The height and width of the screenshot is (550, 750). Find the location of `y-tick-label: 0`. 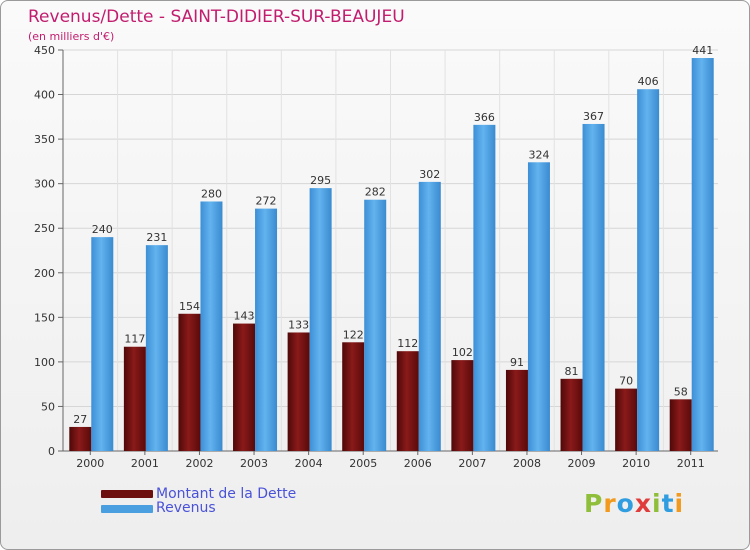

y-tick-label: 0 is located at coordinates (51, 451).